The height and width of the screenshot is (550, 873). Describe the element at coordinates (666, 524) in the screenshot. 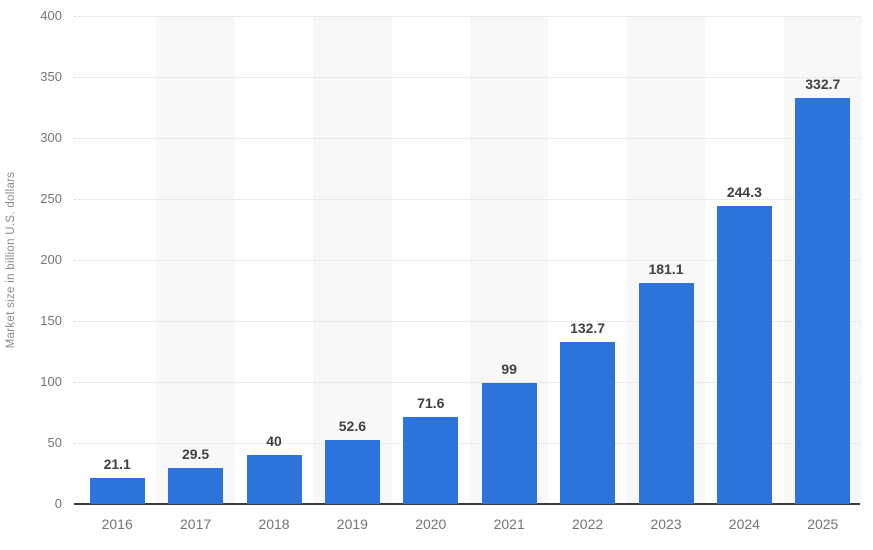

I see `x-tick-label-2023: 2023` at that location.